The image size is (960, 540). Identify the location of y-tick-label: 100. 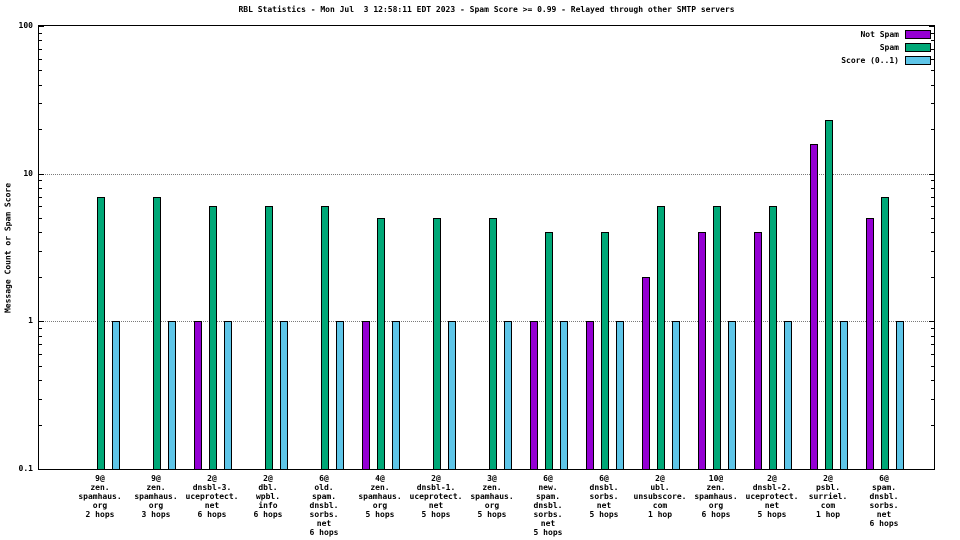
(25, 25).